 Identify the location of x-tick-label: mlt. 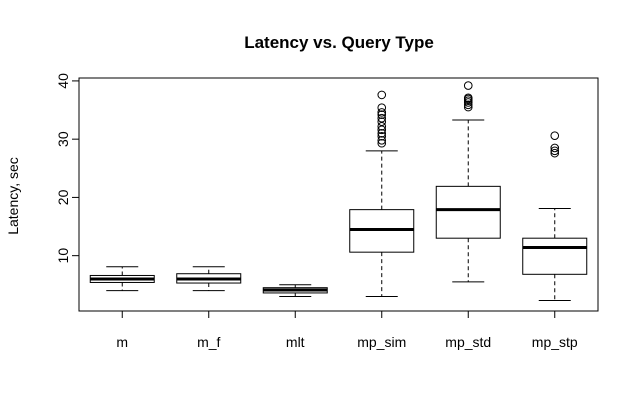
(295, 342).